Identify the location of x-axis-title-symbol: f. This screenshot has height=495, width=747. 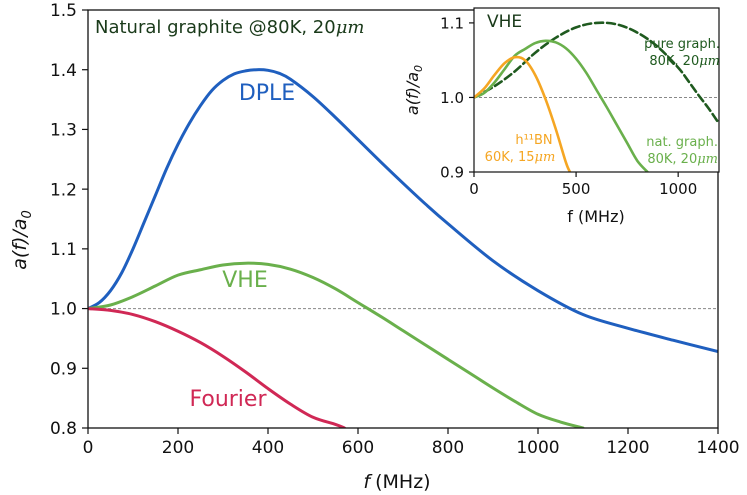
(368, 482).